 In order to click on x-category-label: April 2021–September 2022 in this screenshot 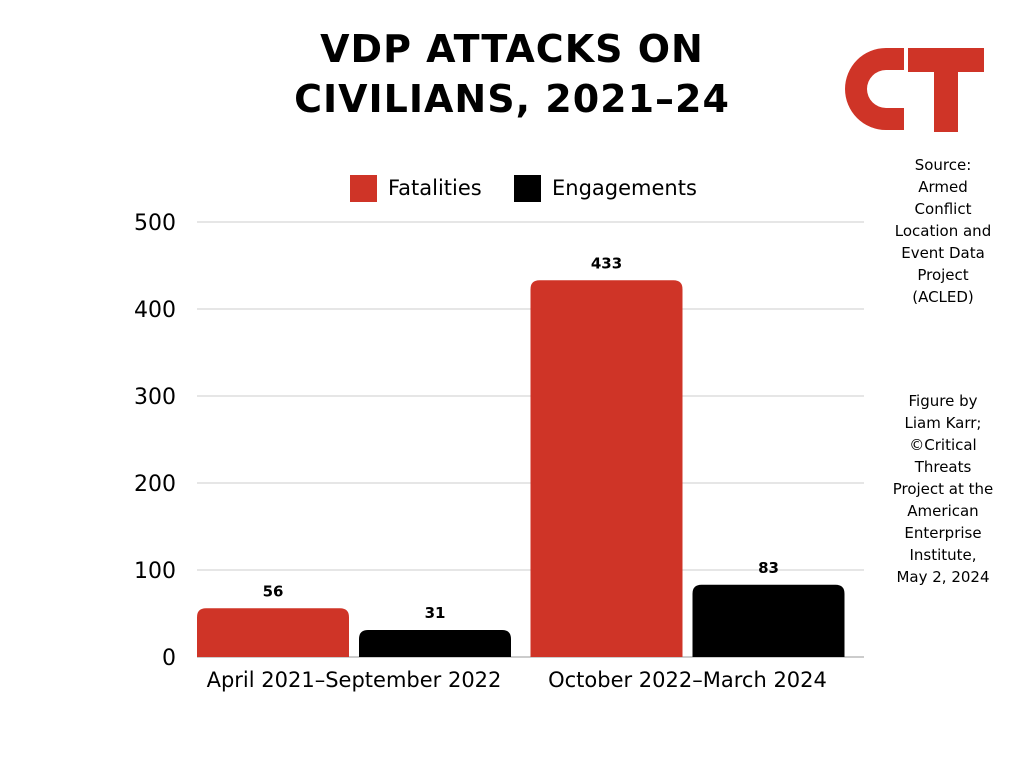, I will do `click(354, 680)`.